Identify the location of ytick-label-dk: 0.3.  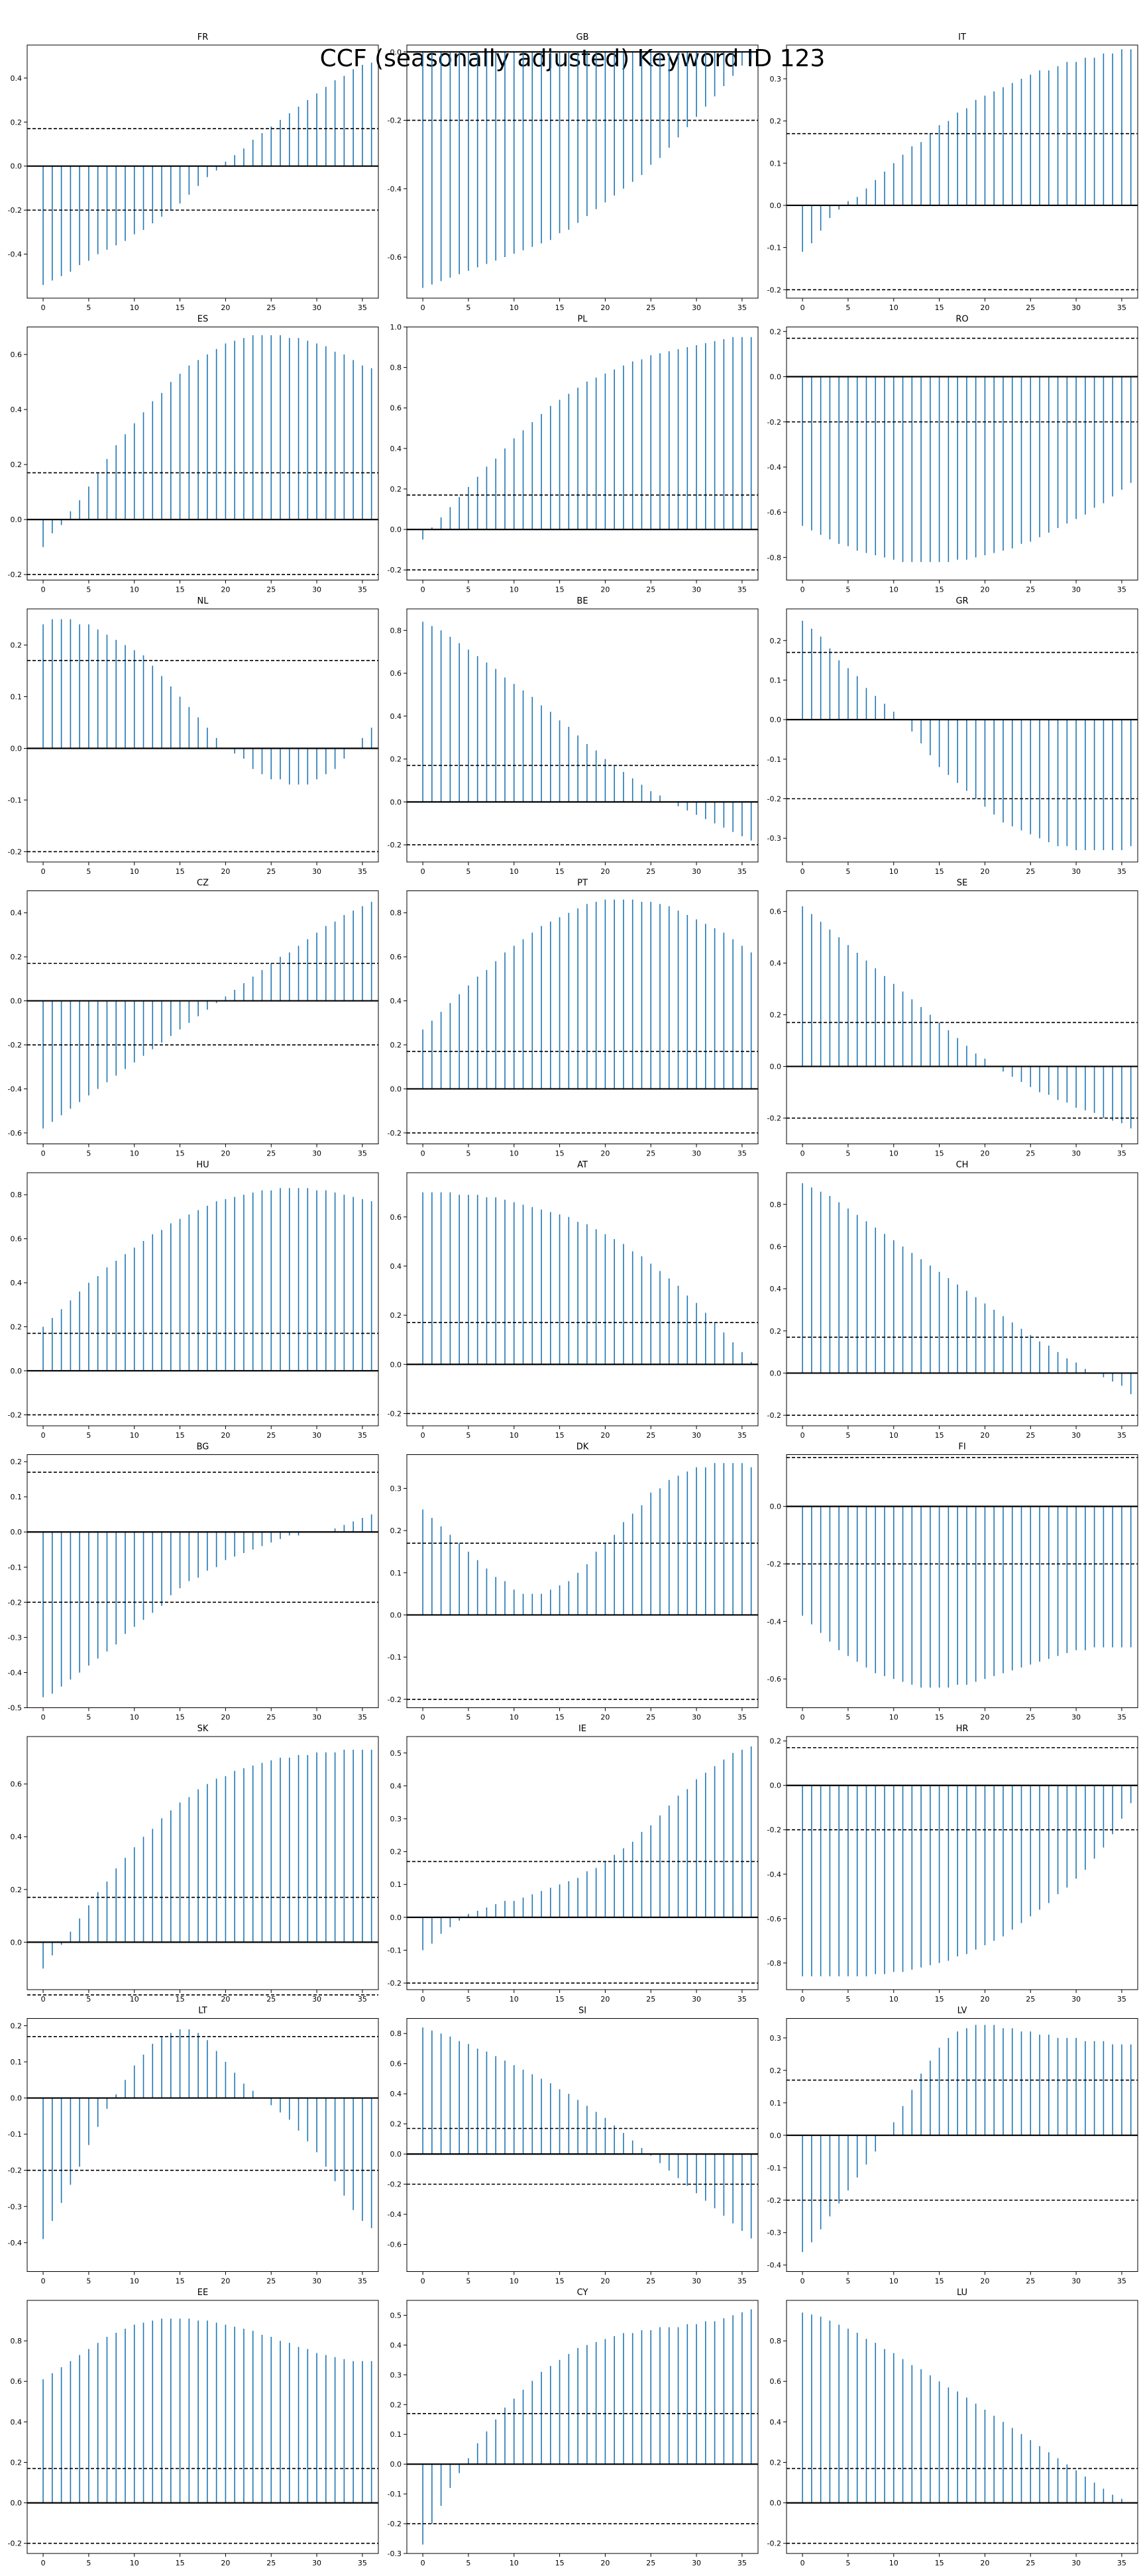
(396, 1488).